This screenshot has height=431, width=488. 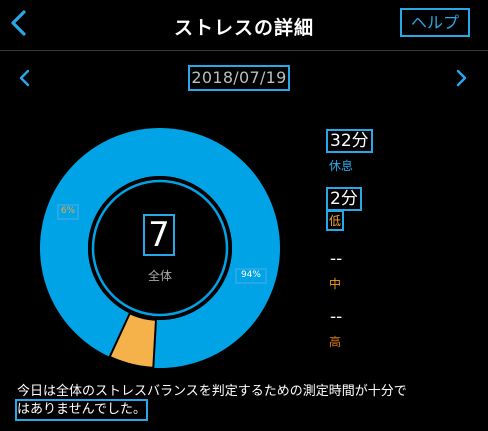 I want to click on date-label: 2018/07/19, so click(x=239, y=78).